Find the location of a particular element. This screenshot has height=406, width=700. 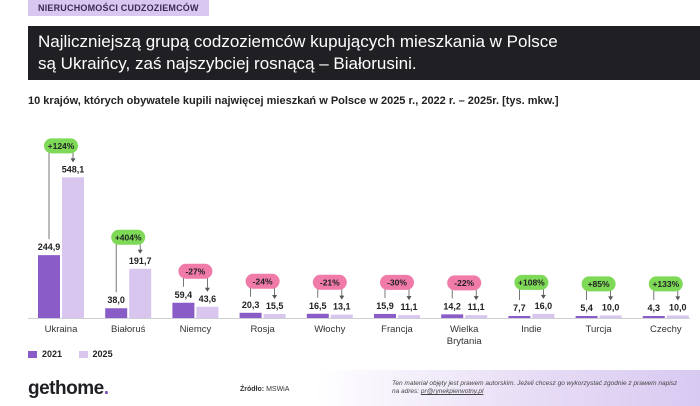

category-label-5-0: Francja is located at coordinates (397, 329).